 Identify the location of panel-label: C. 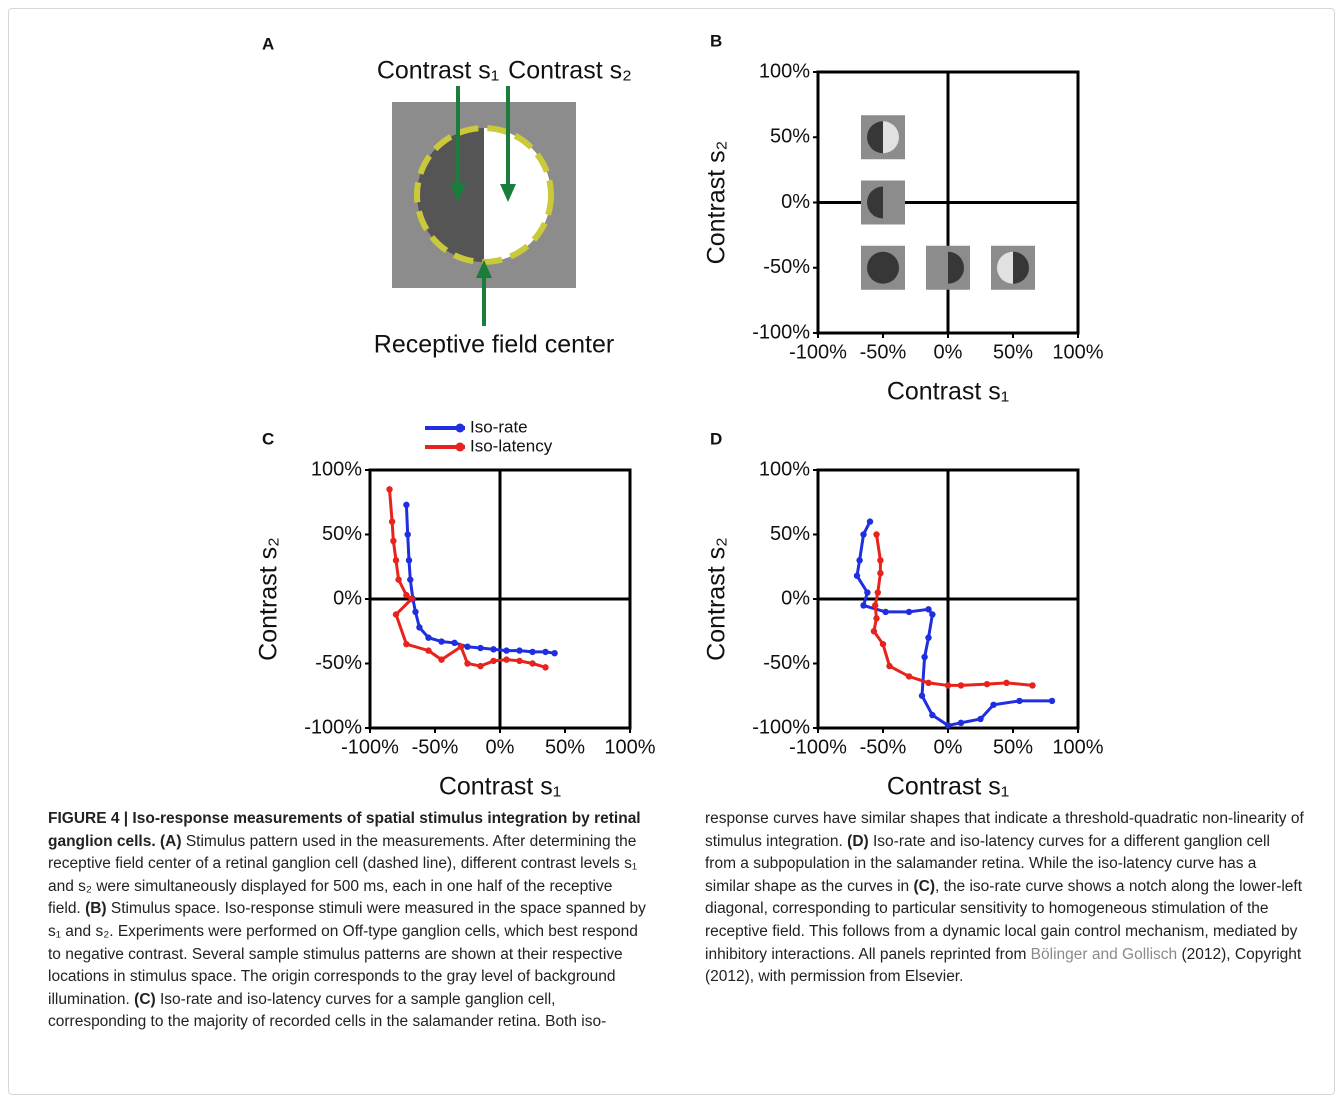
(268, 438).